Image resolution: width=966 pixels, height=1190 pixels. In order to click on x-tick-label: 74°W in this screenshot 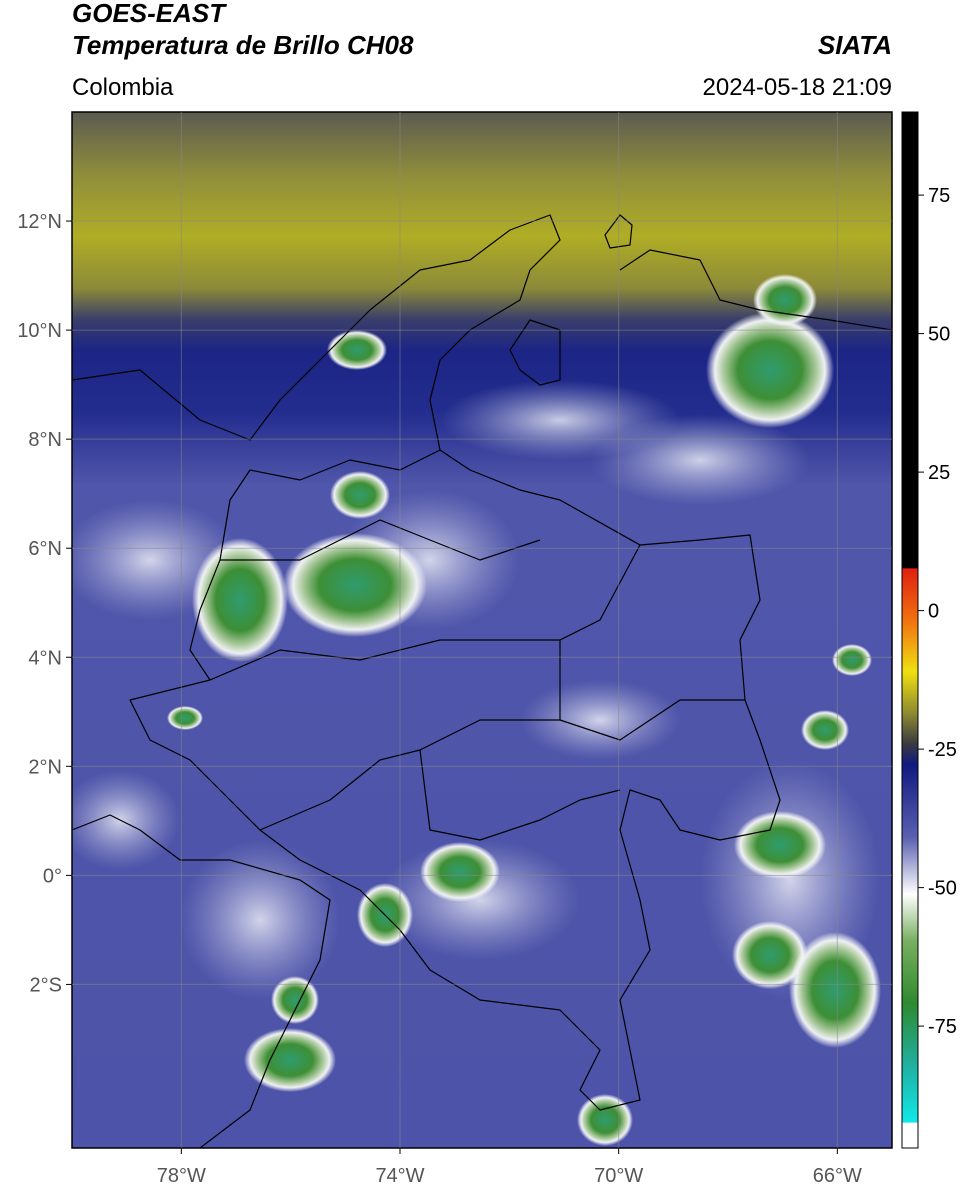, I will do `click(399, 1176)`.